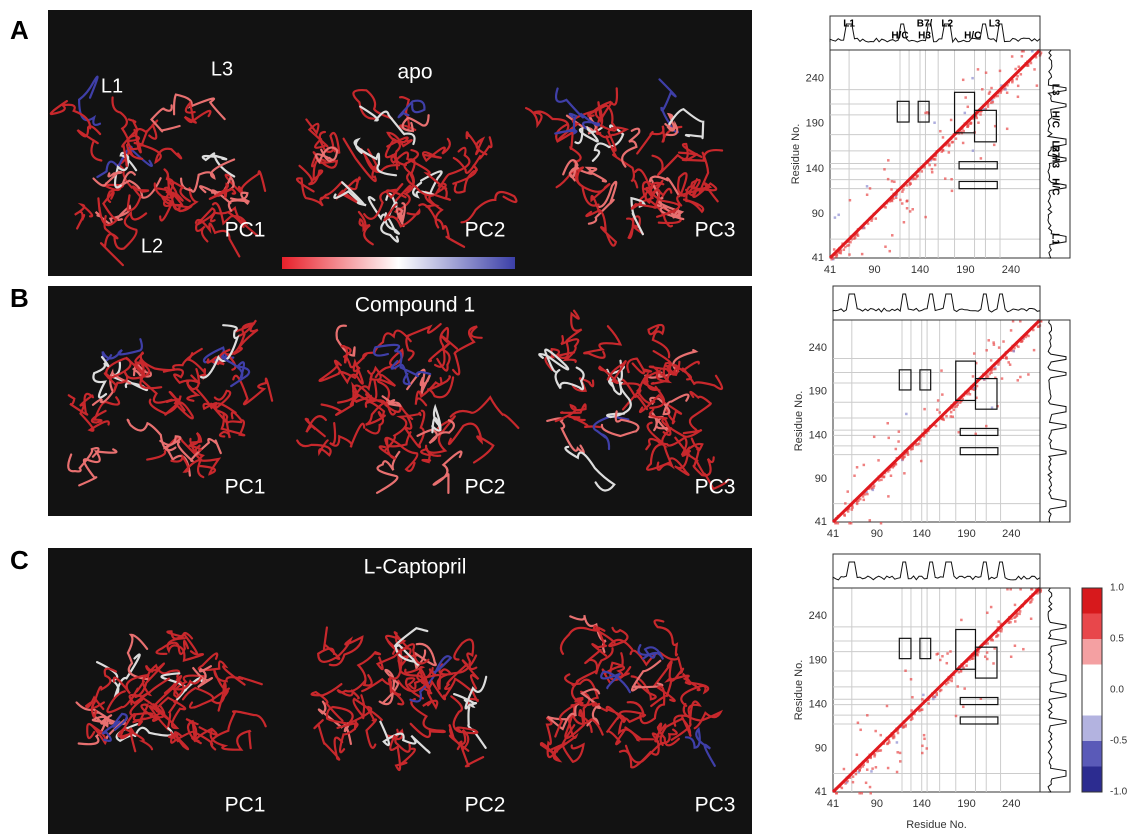 Image resolution: width=1130 pixels, height=834 pixels. I want to click on x-tick-label: 240, so click(1011, 534).